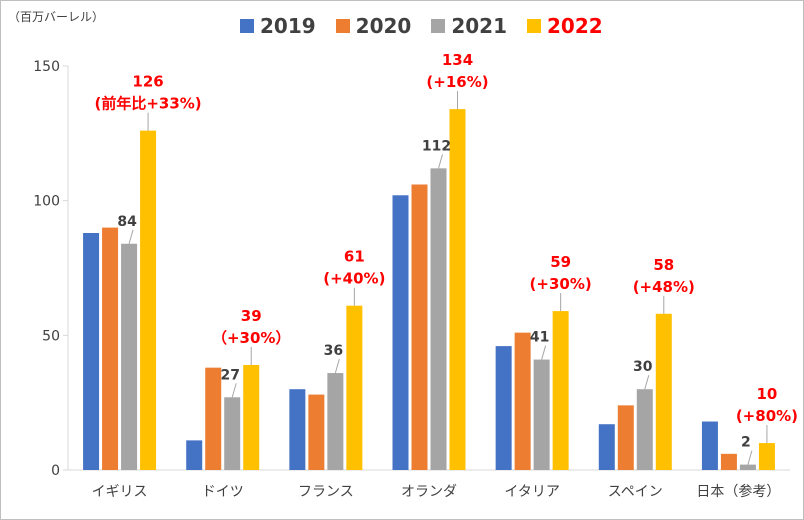 The height and width of the screenshot is (520, 804). Describe the element at coordinates (251, 338) in the screenshot. I see `data-label-2022-change: （+30%）` at that location.